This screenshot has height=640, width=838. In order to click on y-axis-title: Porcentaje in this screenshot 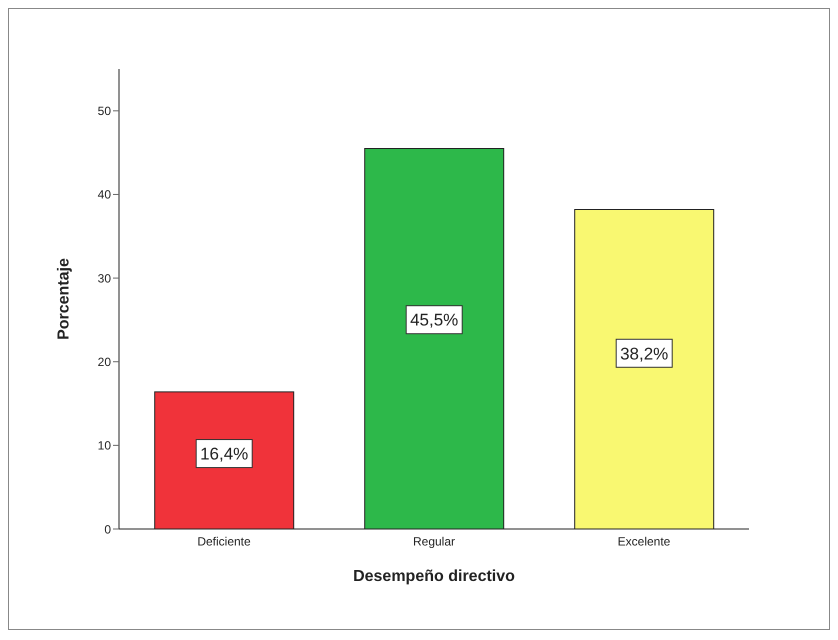, I will do `click(64, 299)`.